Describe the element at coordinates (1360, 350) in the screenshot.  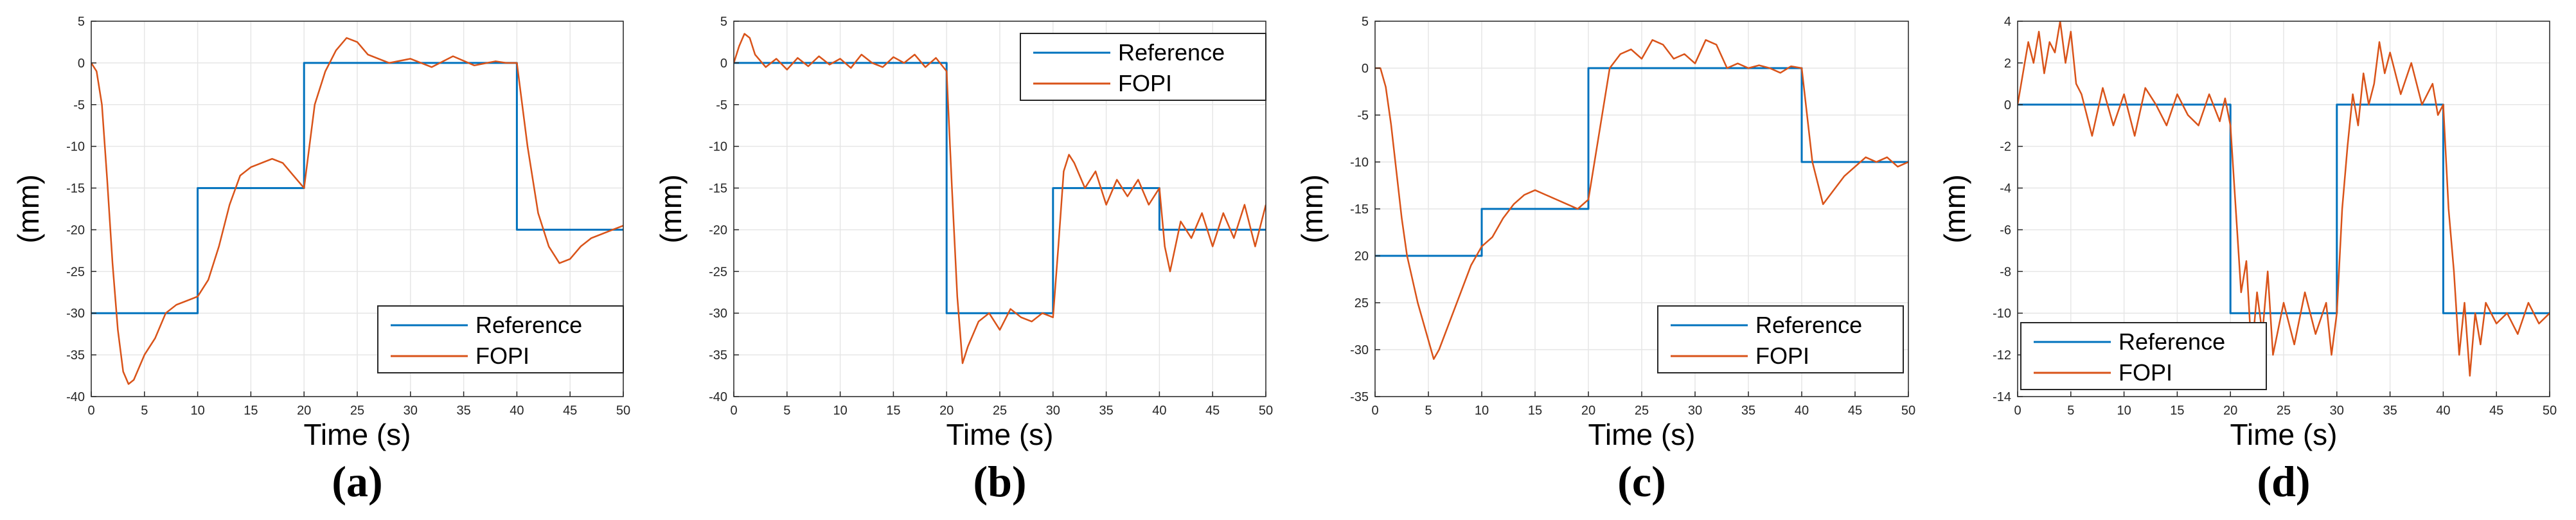
I see `y-tick-label: -30` at that location.